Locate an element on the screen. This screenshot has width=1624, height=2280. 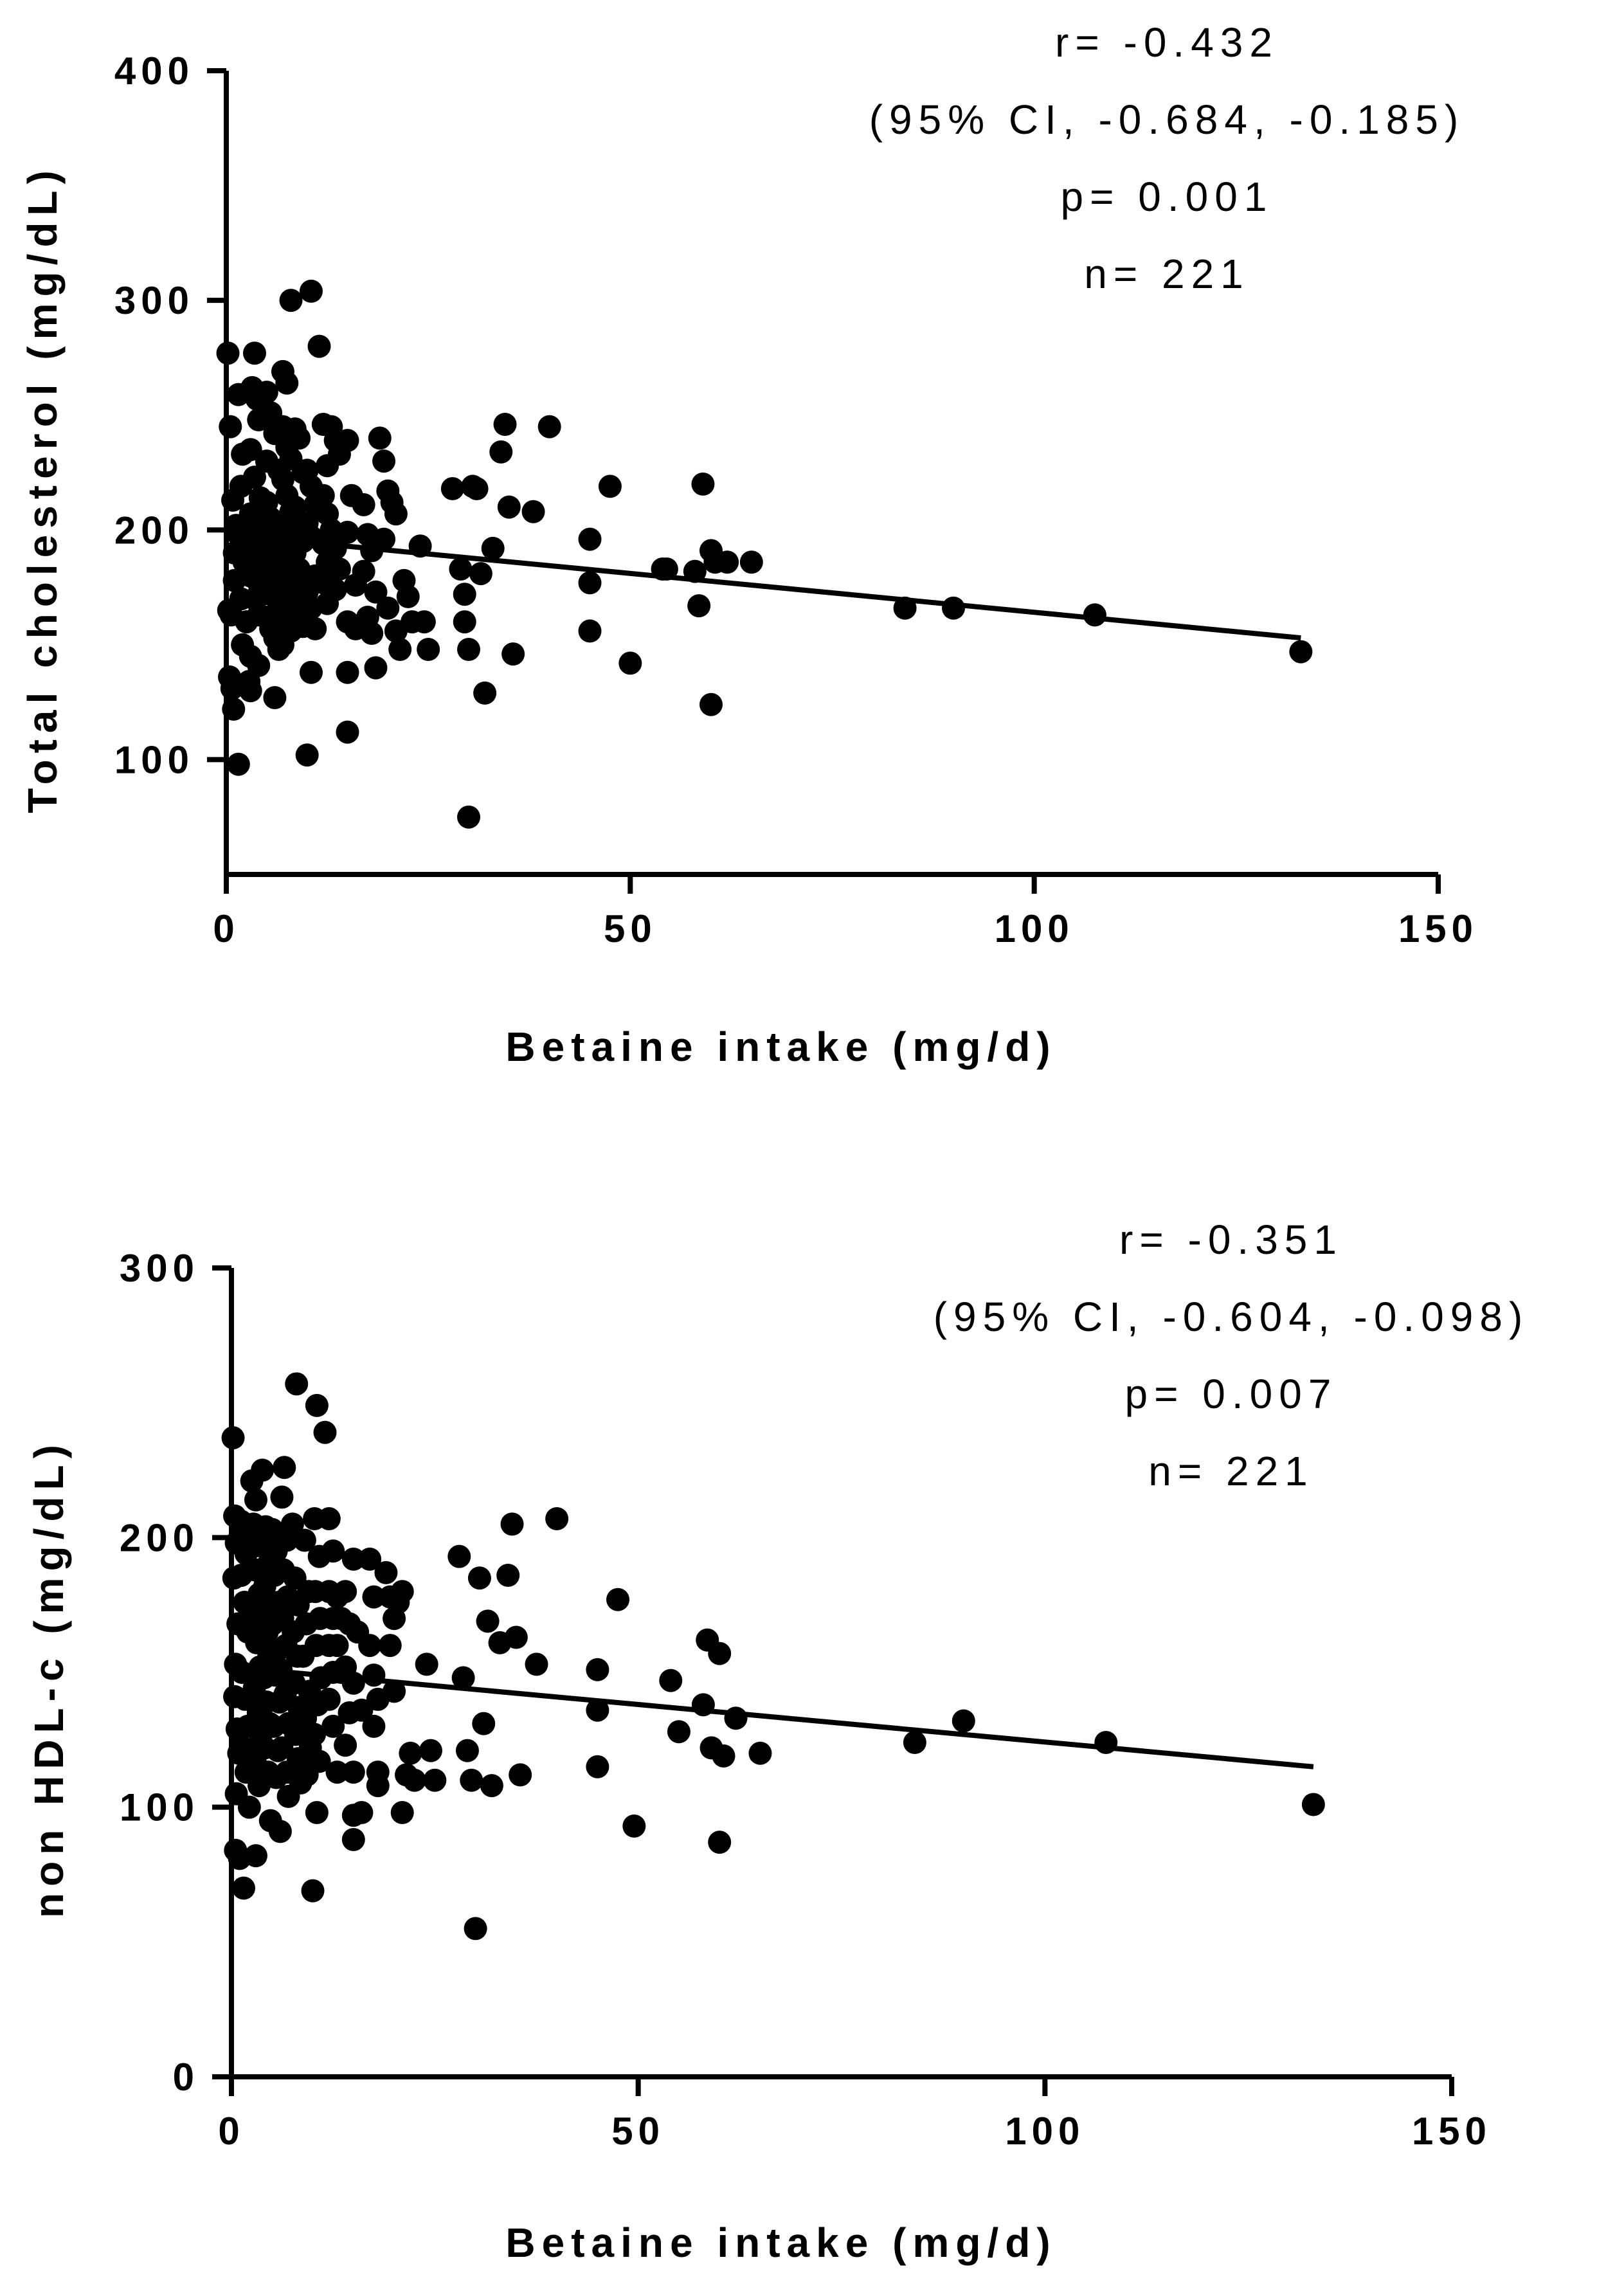
stat-p: p= 0.007 is located at coordinates (1231, 1394).